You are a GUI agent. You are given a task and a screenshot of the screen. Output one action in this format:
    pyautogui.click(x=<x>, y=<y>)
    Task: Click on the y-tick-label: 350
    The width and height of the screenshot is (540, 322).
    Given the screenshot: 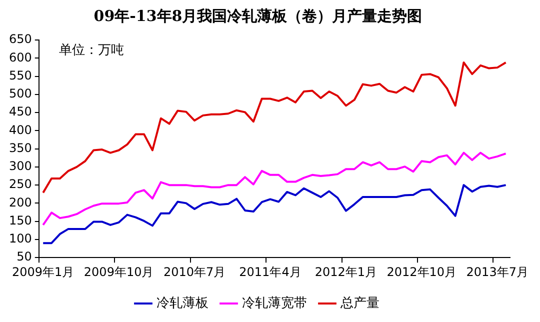 What is the action you would take?
    pyautogui.click(x=20, y=147)
    